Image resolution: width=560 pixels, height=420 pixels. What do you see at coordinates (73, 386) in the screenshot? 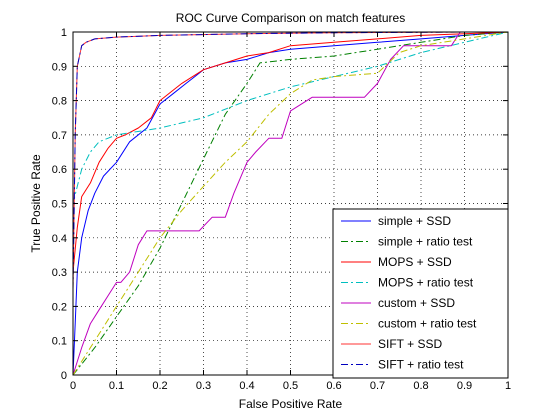
I see `x-tick-label: 0` at bounding box center [73, 386].